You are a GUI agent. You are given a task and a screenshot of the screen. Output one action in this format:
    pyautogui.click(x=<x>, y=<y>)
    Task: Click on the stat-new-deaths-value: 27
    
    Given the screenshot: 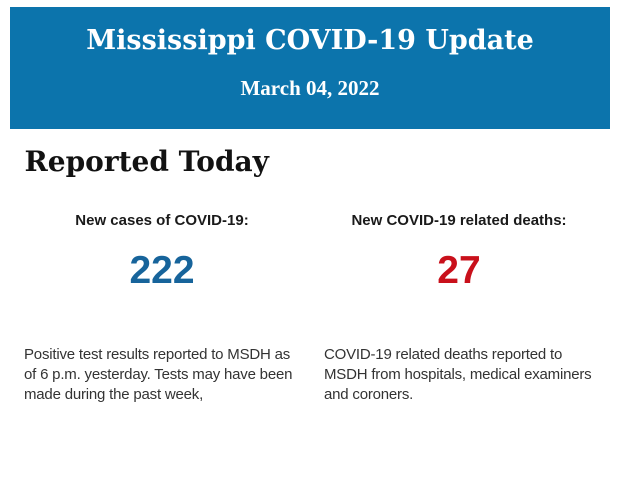 What is the action you would take?
    pyautogui.click(x=459, y=271)
    